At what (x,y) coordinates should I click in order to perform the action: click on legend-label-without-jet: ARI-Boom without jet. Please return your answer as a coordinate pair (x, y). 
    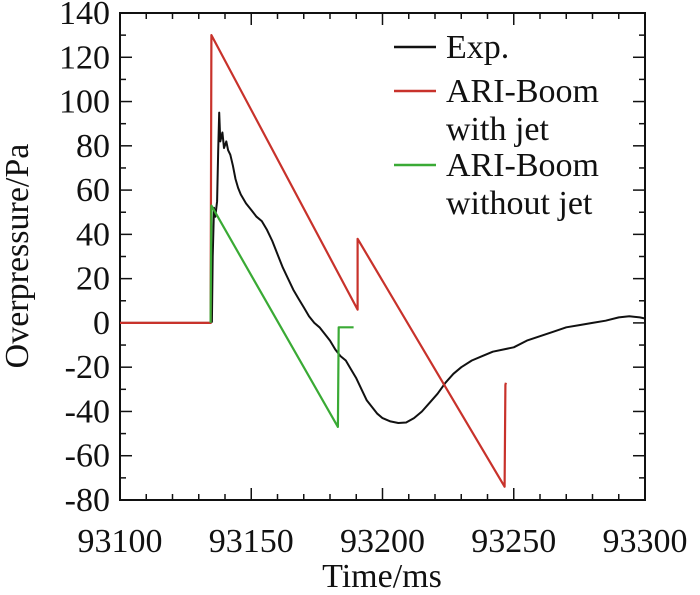
    Looking at the image, I should click on (522, 184).